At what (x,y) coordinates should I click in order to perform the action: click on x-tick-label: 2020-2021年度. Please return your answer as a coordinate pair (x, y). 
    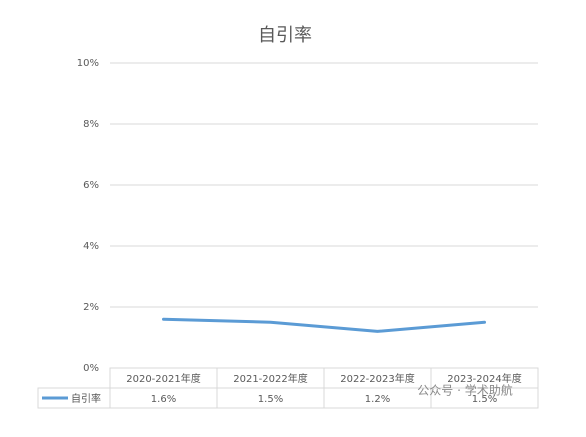
    Looking at the image, I should click on (163, 378).